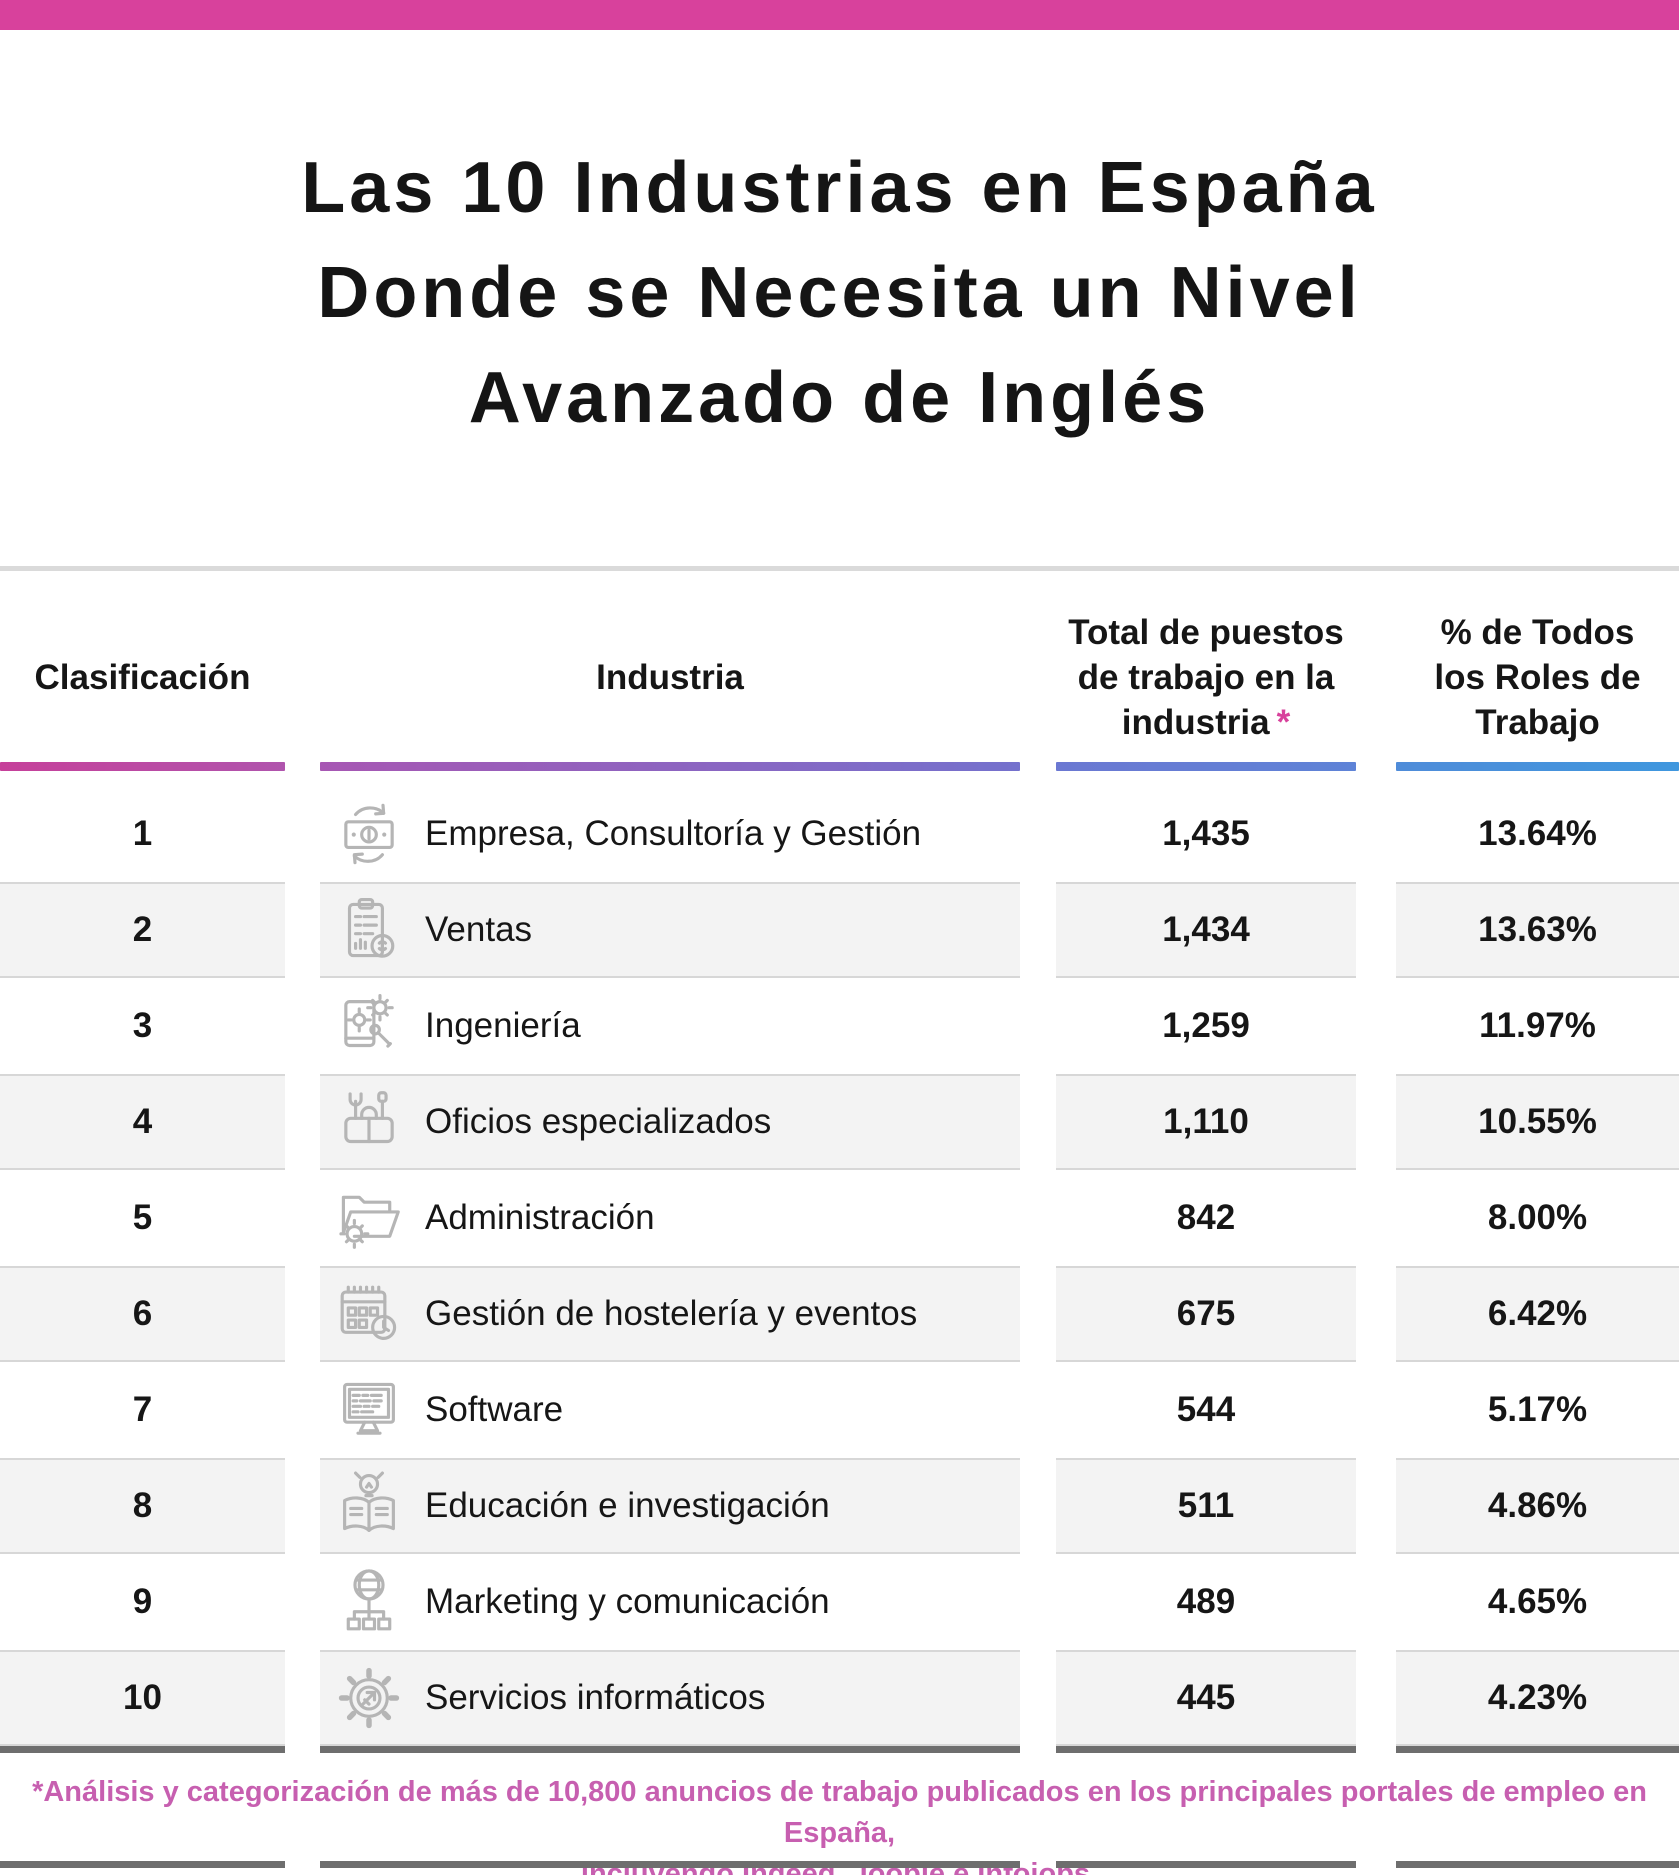 The height and width of the screenshot is (1875, 1679). What do you see at coordinates (839, 568) in the screenshot?
I see `header-top-rule` at bounding box center [839, 568].